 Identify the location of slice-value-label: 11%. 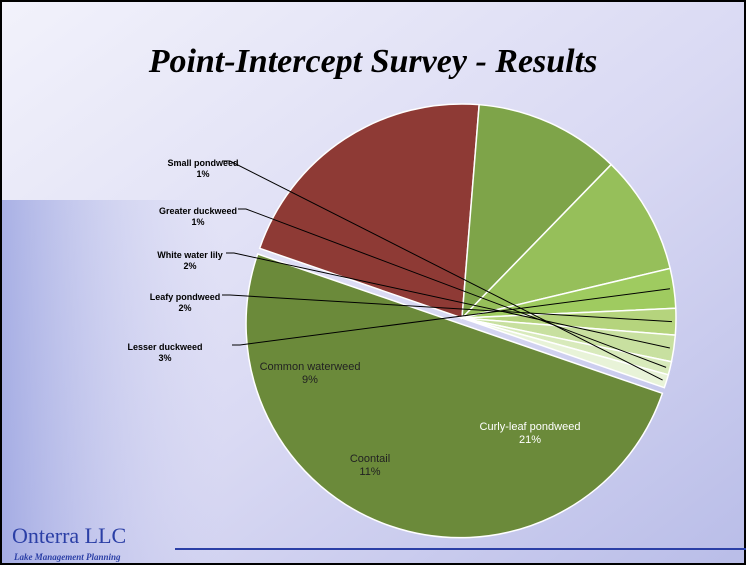
(369, 472).